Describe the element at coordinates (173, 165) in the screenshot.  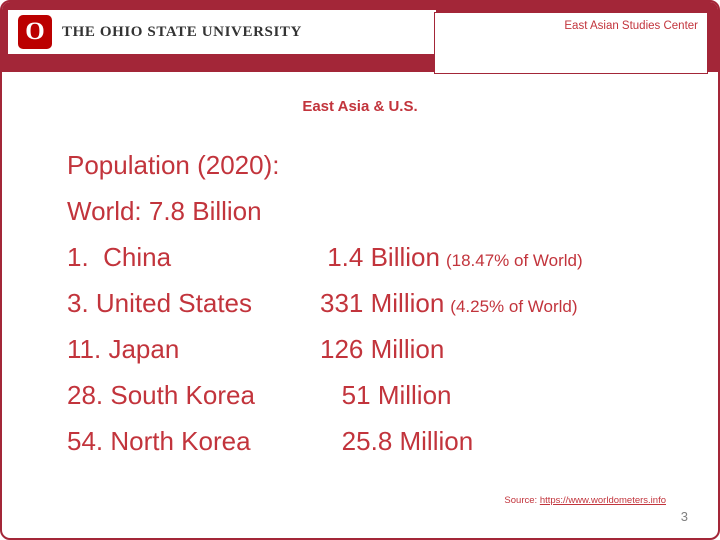
I see `row-label: Population (2020):` at that location.